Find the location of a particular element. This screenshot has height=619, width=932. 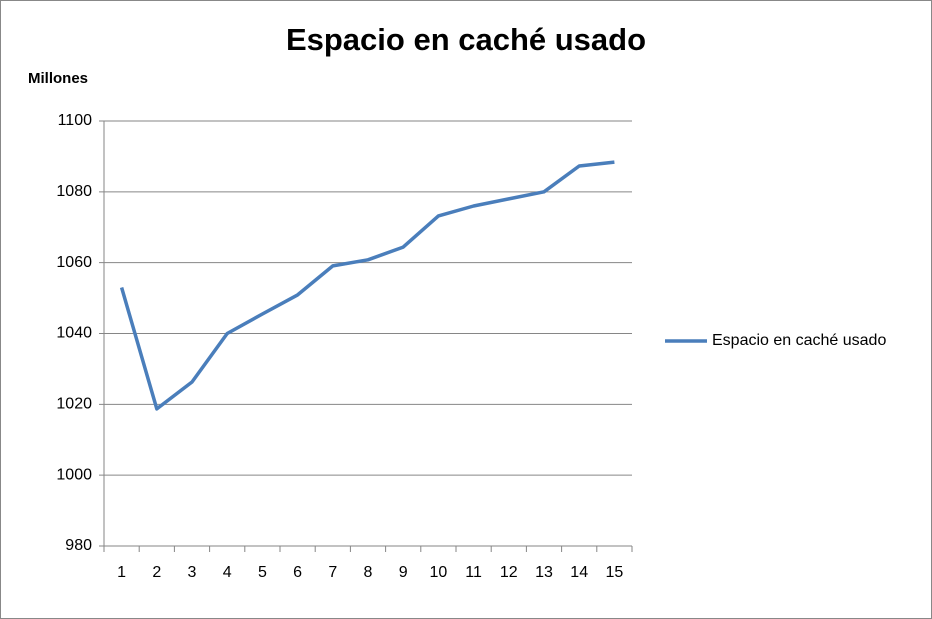

y-tick-label: 1060 is located at coordinates (74, 262).